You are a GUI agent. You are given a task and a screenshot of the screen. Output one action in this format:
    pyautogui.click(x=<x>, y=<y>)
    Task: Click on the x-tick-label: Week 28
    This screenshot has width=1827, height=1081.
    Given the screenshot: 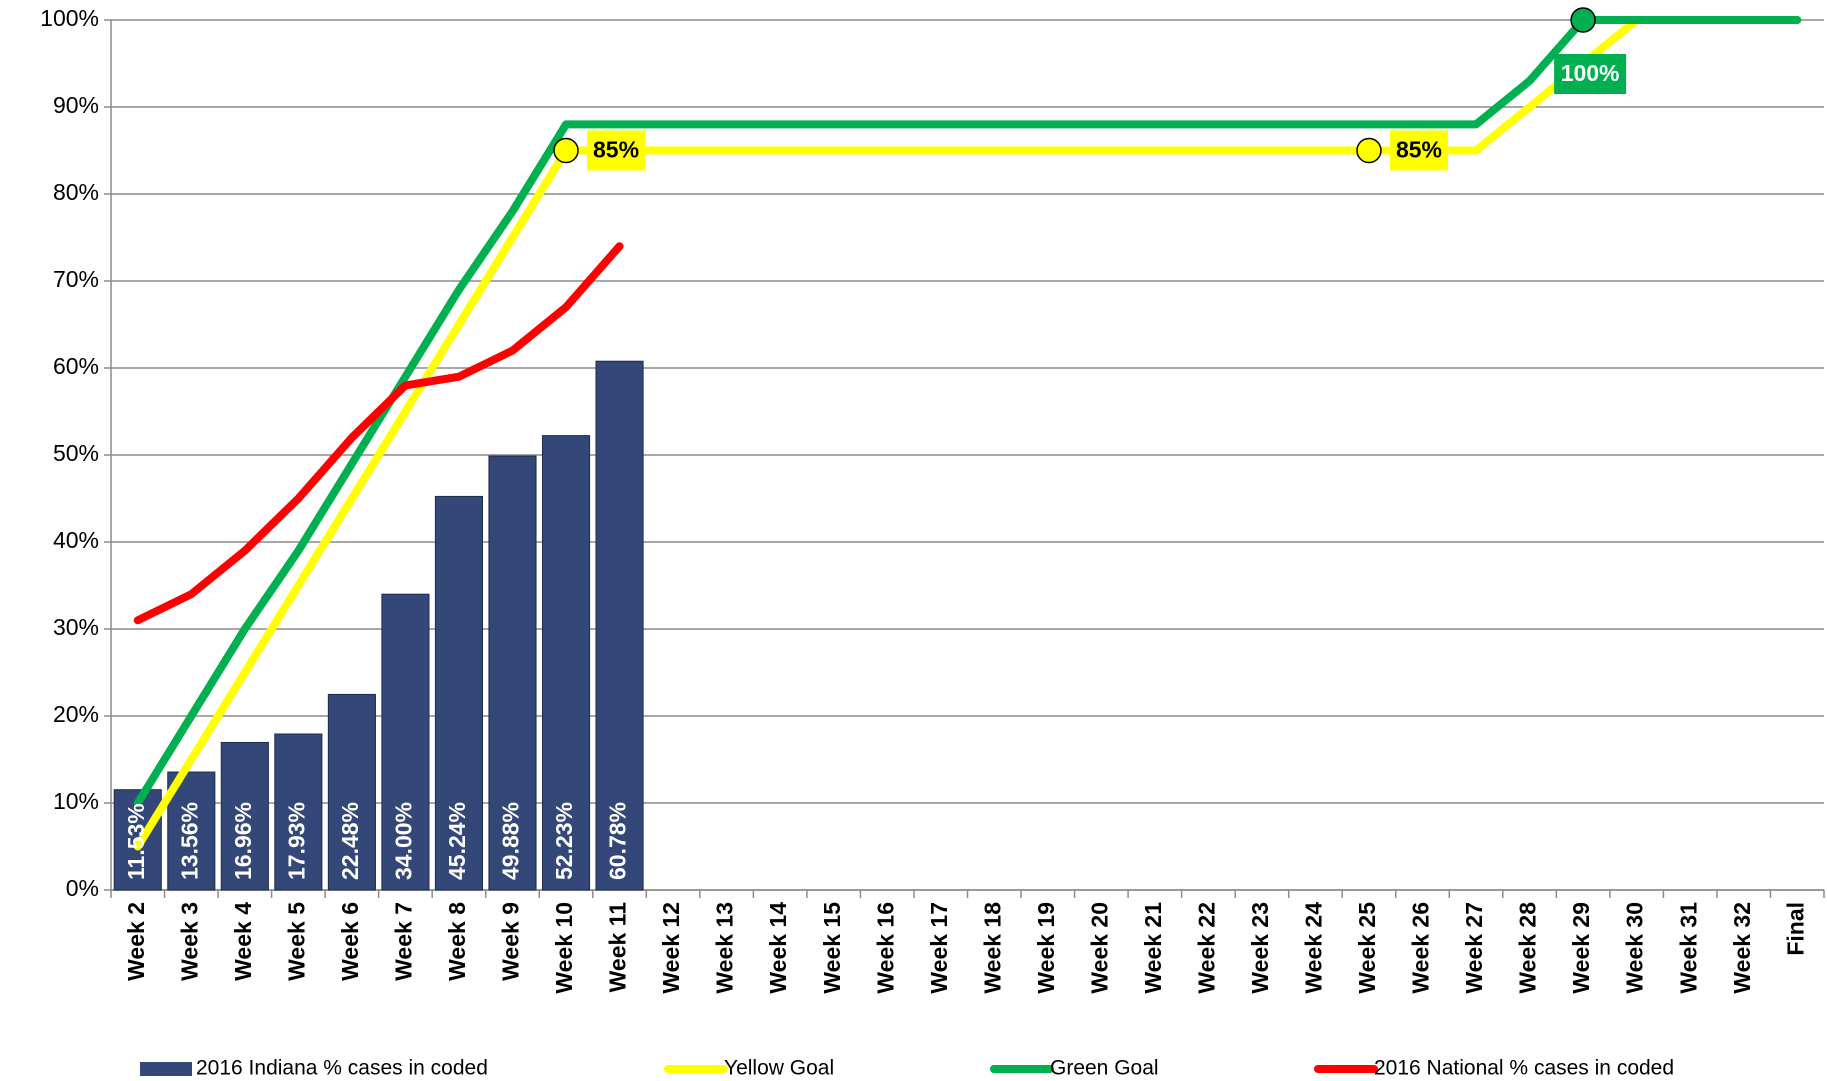 What is the action you would take?
    pyautogui.click(x=1528, y=948)
    